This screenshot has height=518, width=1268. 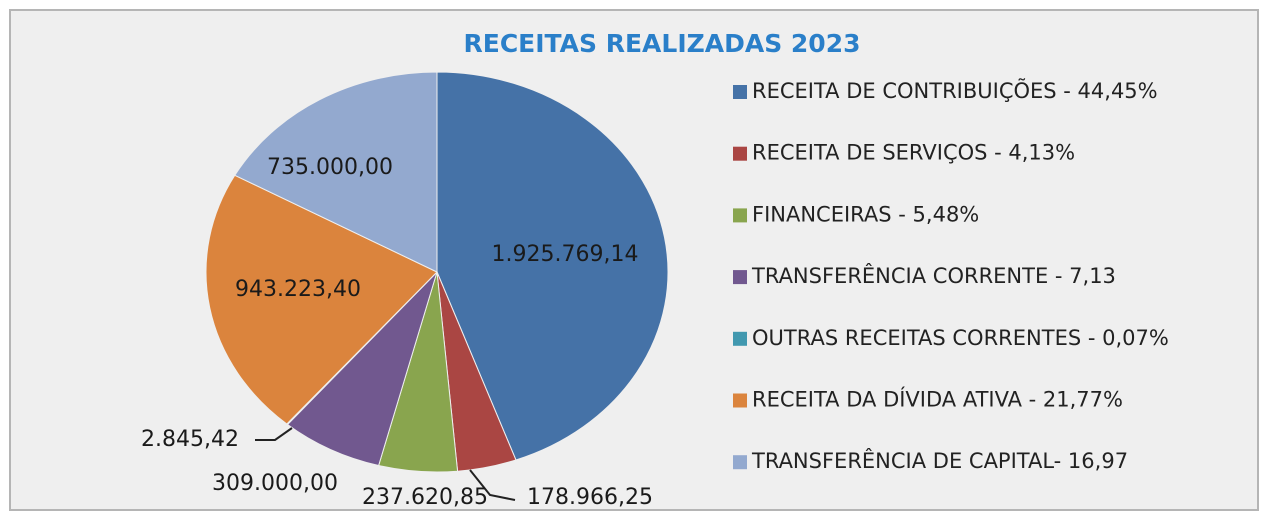 What do you see at coordinates (939, 460) in the screenshot?
I see `legend-label: TRANSFERÊNCIA DE CAPITAL- 16,97` at bounding box center [939, 460].